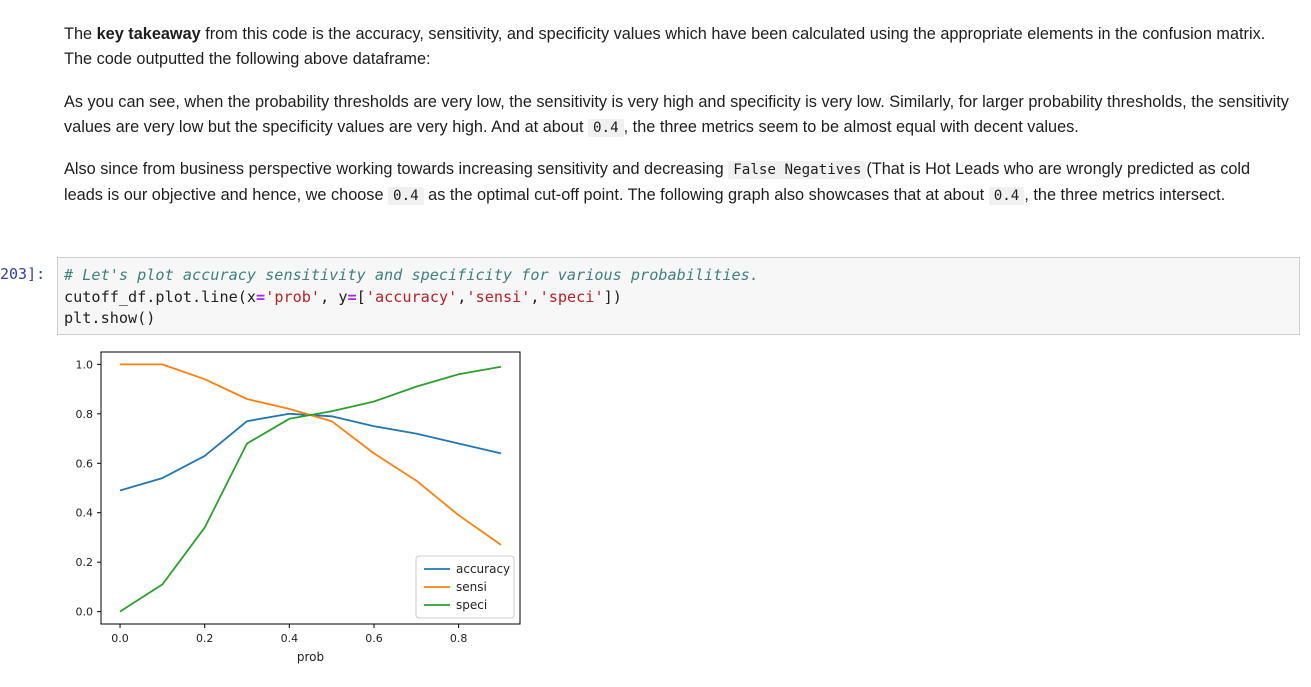 The width and height of the screenshot is (1311, 687). Describe the element at coordinates (148, 34) in the screenshot. I see `bold-key-takeaway: key takeaway` at that location.